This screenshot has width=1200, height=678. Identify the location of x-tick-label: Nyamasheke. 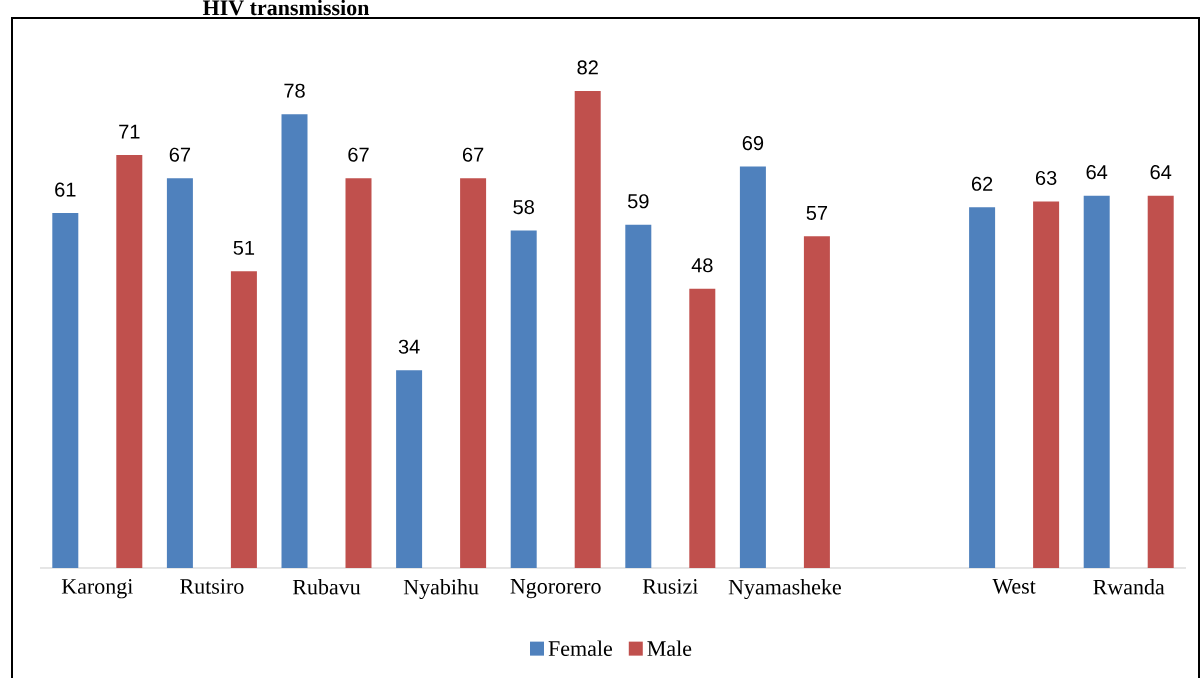
(784, 589).